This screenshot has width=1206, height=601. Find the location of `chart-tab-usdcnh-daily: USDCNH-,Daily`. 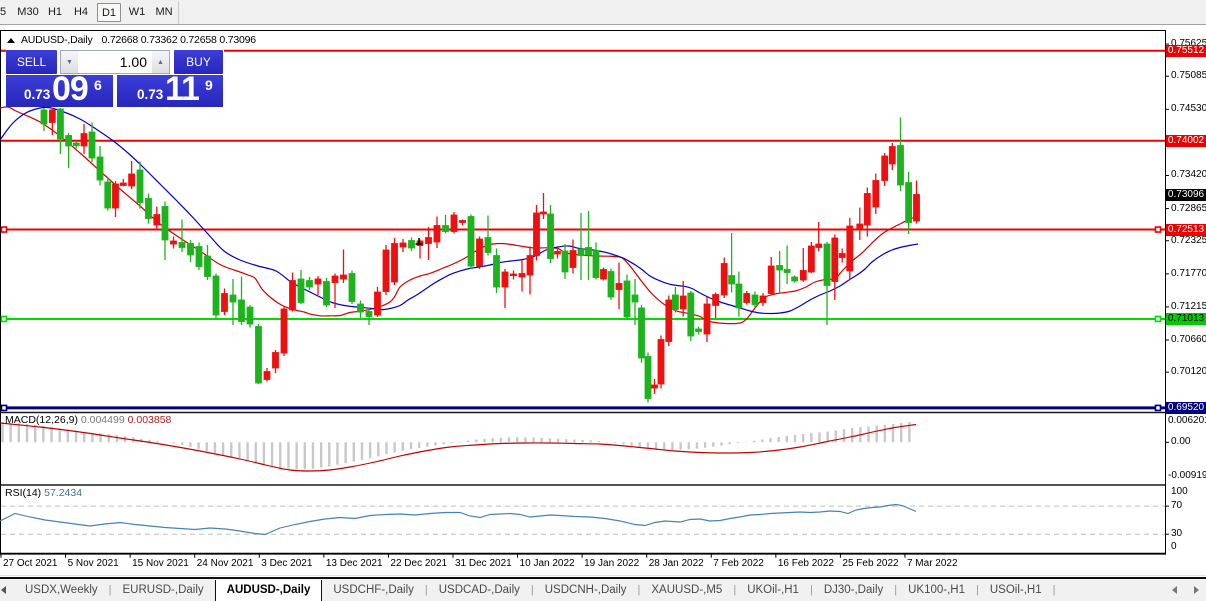

chart-tab-usdcnh-daily: USDCNH-,Daily is located at coordinates (585, 590).